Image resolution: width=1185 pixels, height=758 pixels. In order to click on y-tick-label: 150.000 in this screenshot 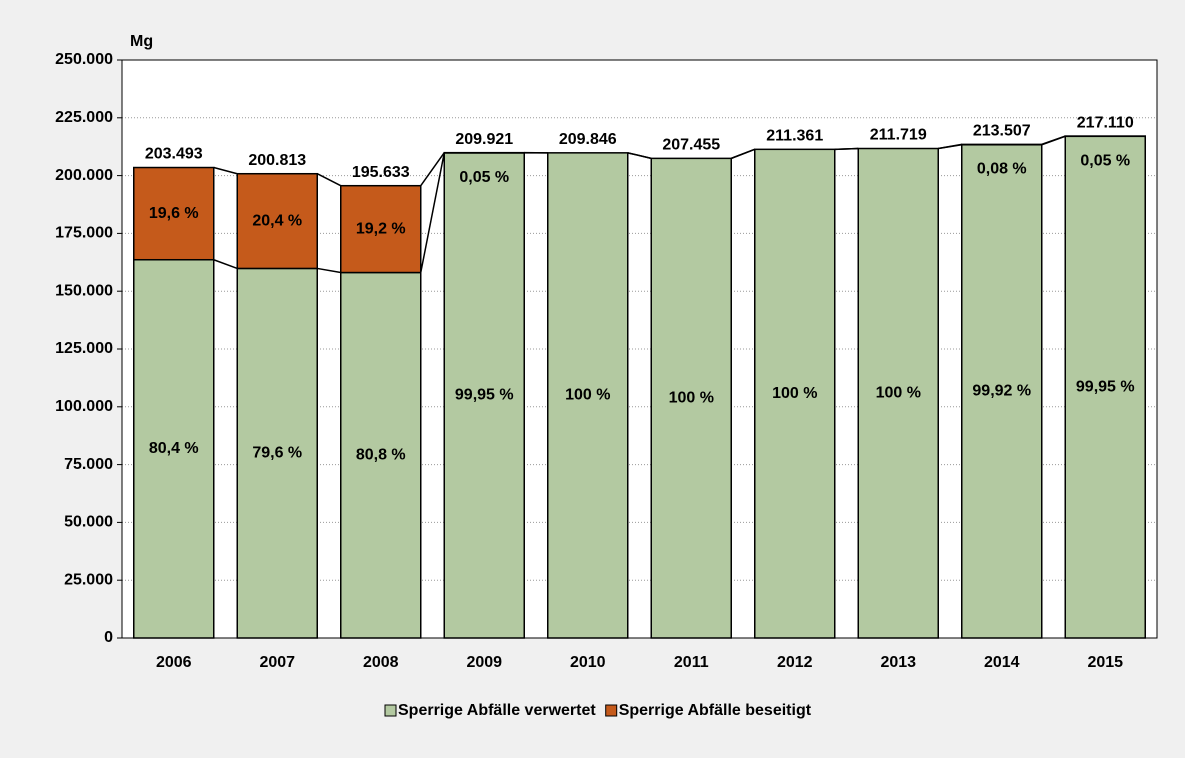, I will do `click(84, 290)`.